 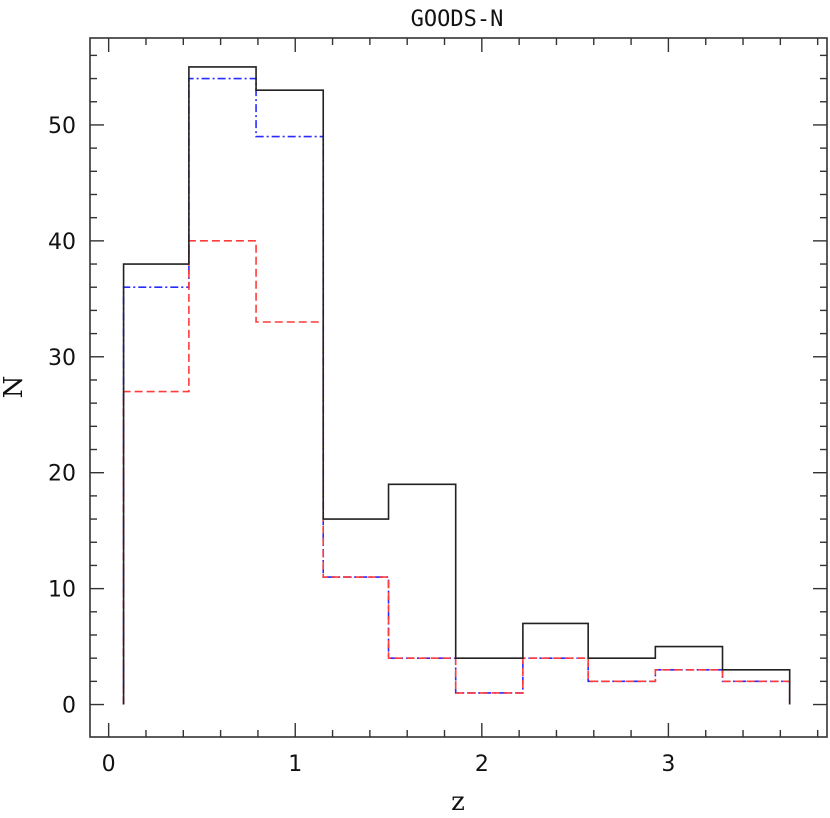 What do you see at coordinates (482, 764) in the screenshot?
I see `x-tick-label: 2` at bounding box center [482, 764].